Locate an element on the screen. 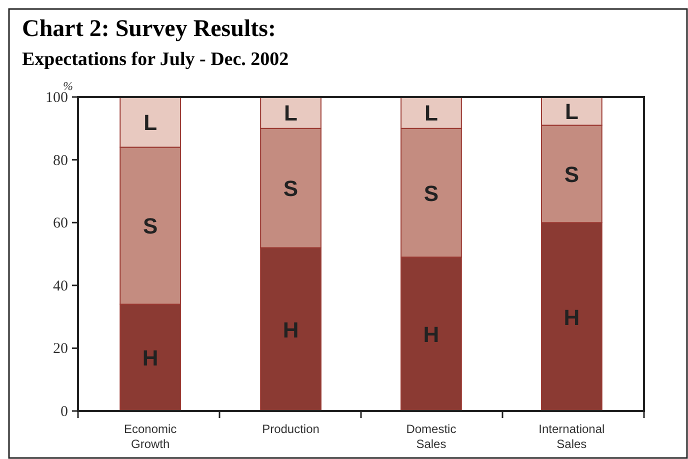 This screenshot has height=459, width=688. y-tick-label: 80 is located at coordinates (60, 160).